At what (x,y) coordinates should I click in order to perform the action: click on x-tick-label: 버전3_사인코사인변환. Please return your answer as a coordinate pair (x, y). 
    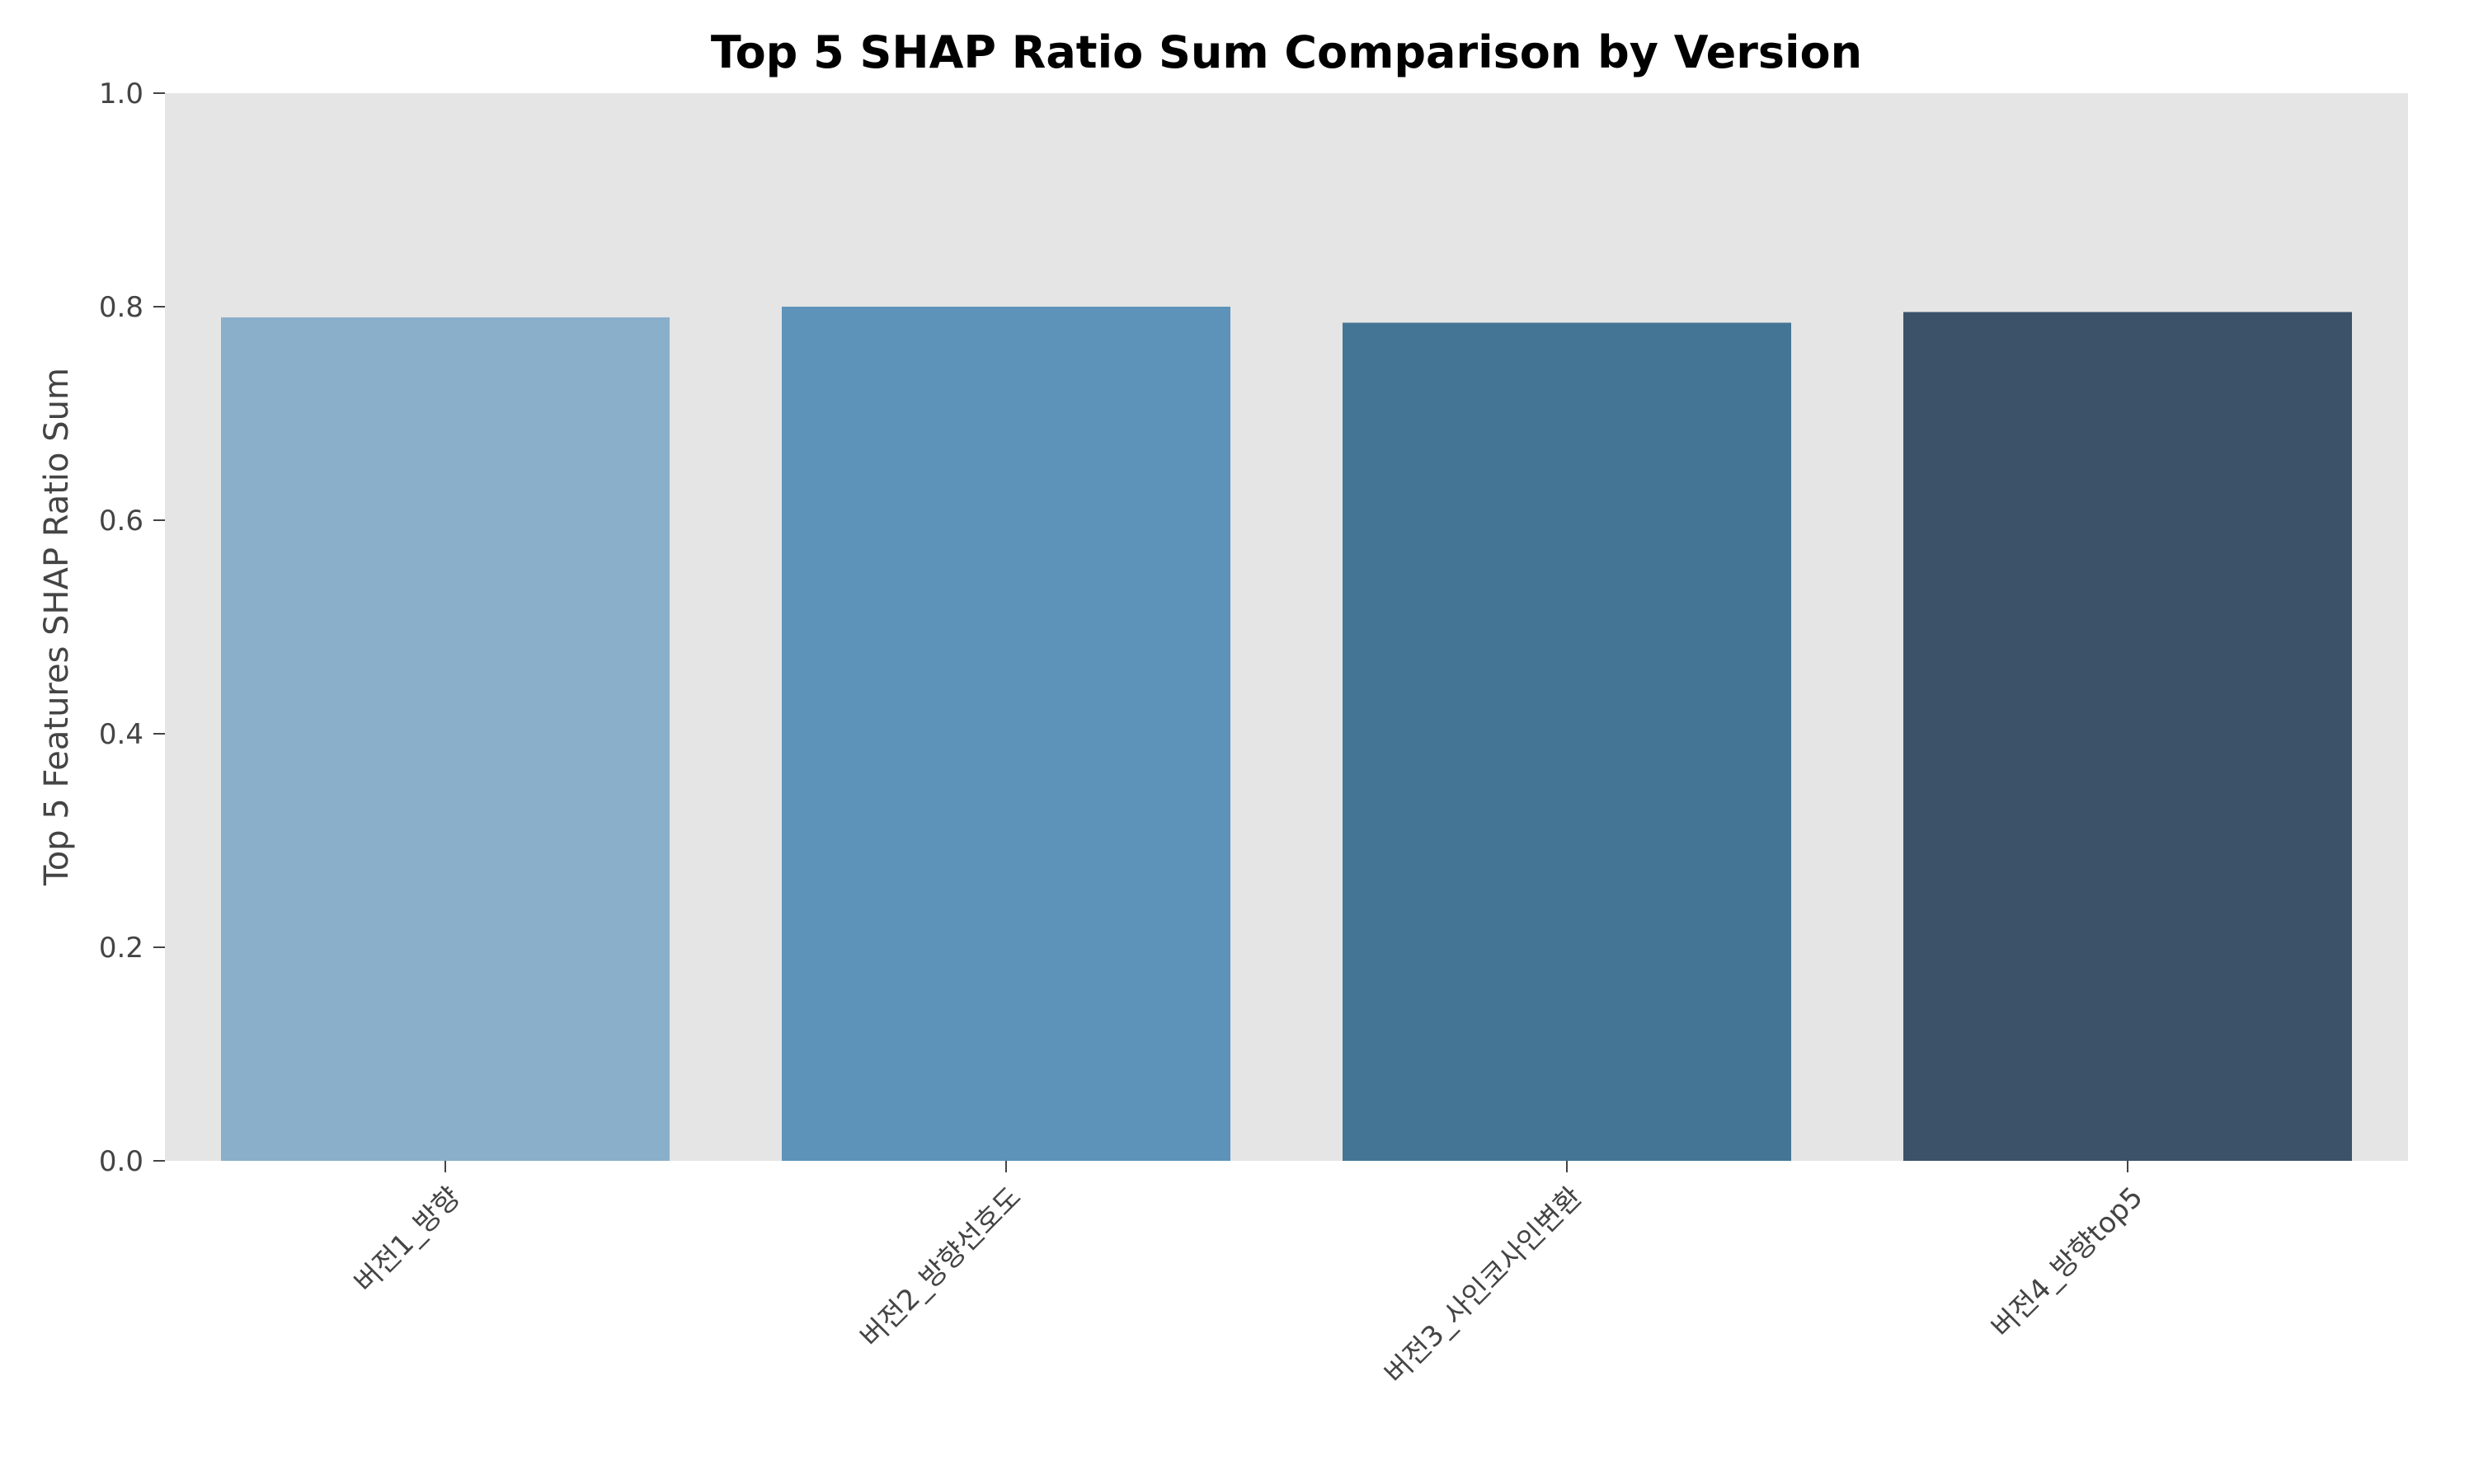
    Looking at the image, I should click on (1484, 1286).